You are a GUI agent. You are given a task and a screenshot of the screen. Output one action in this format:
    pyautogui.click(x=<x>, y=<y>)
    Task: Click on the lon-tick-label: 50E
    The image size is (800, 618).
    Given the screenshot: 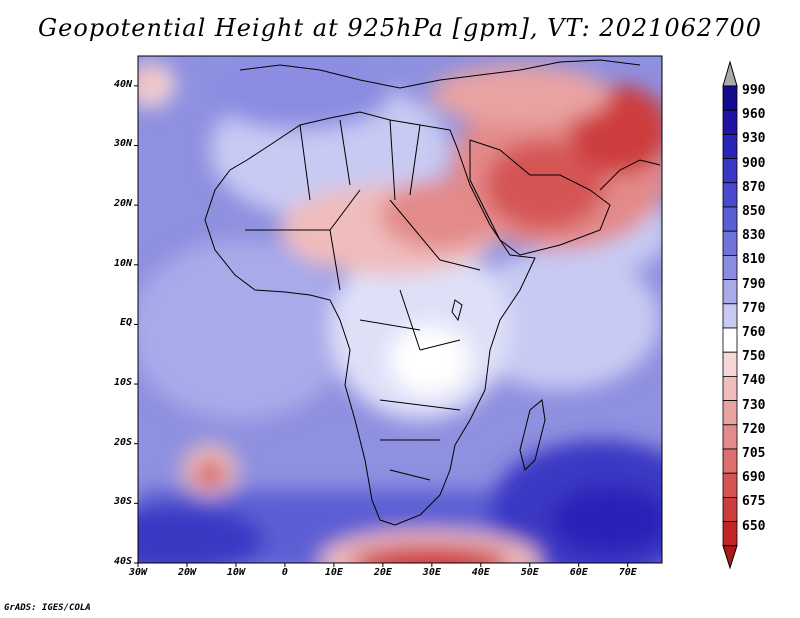 What is the action you would take?
    pyautogui.click(x=529, y=572)
    